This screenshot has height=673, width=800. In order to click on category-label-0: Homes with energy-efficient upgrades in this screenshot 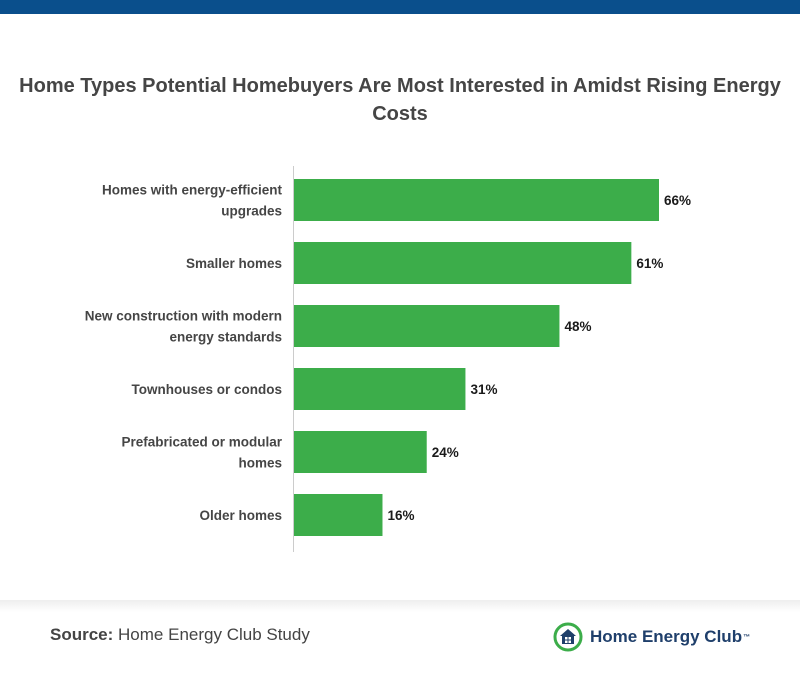, I will do `click(192, 201)`.